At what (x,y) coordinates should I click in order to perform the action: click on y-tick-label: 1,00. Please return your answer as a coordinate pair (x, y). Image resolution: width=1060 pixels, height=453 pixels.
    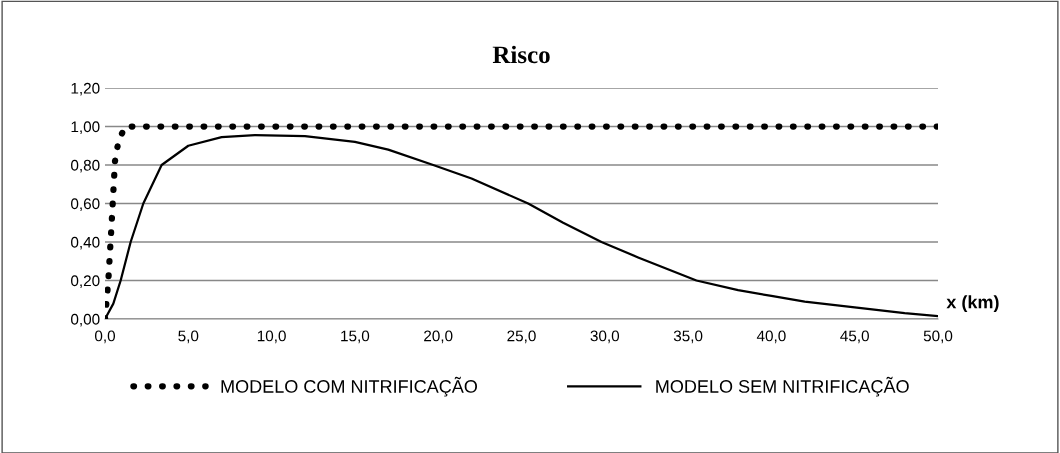
    Looking at the image, I should click on (85, 127).